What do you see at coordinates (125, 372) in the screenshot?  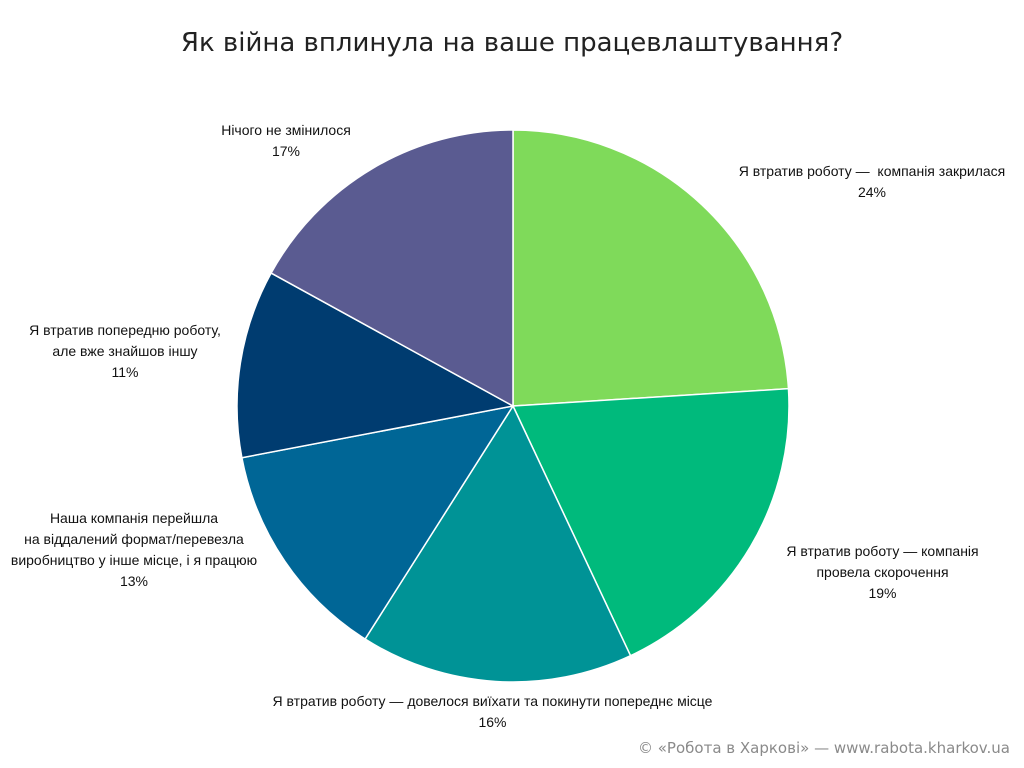 I see `slice-value-label: 11%` at bounding box center [125, 372].